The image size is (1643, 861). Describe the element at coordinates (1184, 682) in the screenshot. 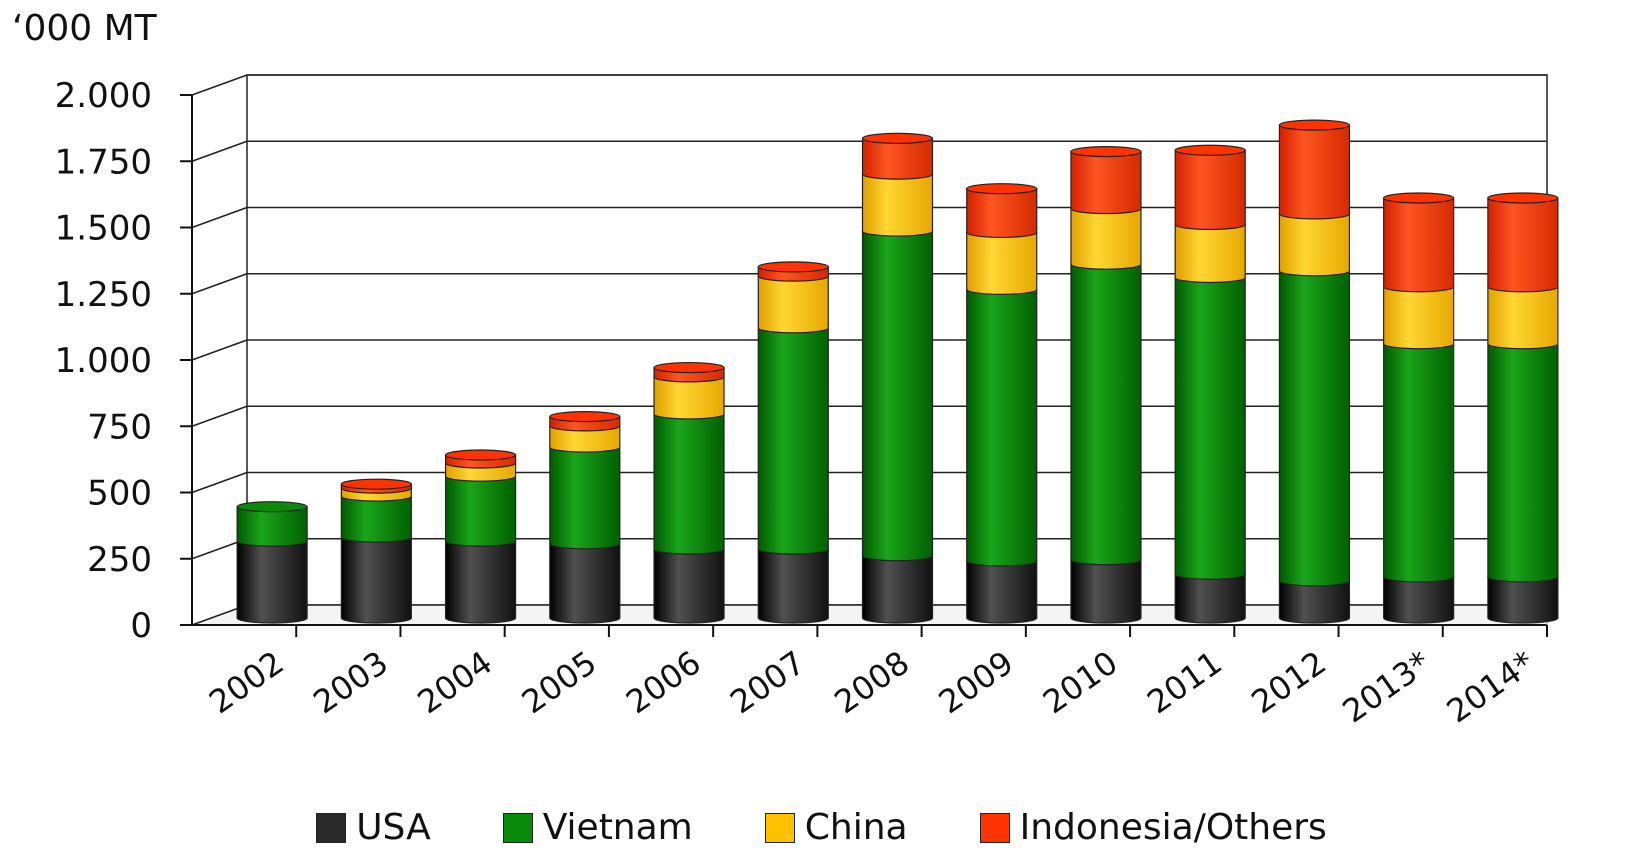

I see `x-tick-label: 2011` at that location.